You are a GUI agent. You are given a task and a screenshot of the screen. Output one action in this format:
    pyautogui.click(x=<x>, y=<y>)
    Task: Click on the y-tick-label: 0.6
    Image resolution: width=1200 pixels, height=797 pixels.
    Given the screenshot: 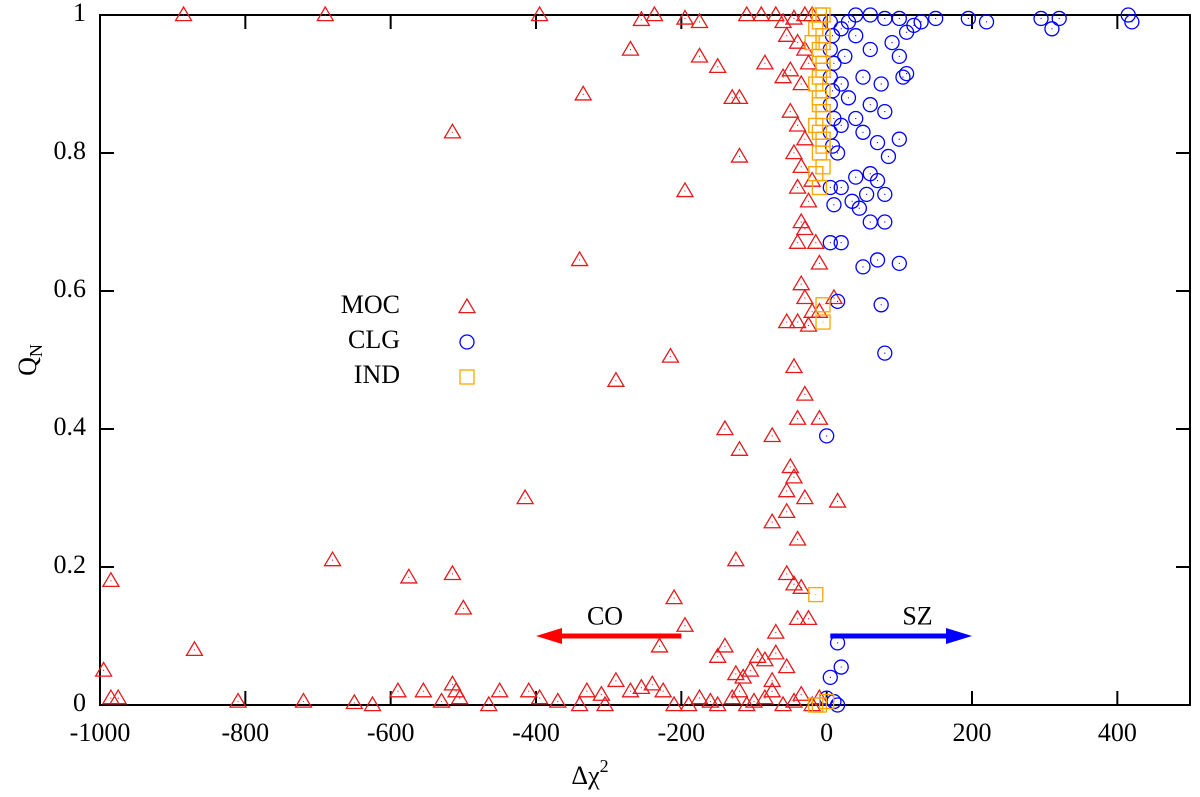 What is the action you would take?
    pyautogui.click(x=70, y=288)
    